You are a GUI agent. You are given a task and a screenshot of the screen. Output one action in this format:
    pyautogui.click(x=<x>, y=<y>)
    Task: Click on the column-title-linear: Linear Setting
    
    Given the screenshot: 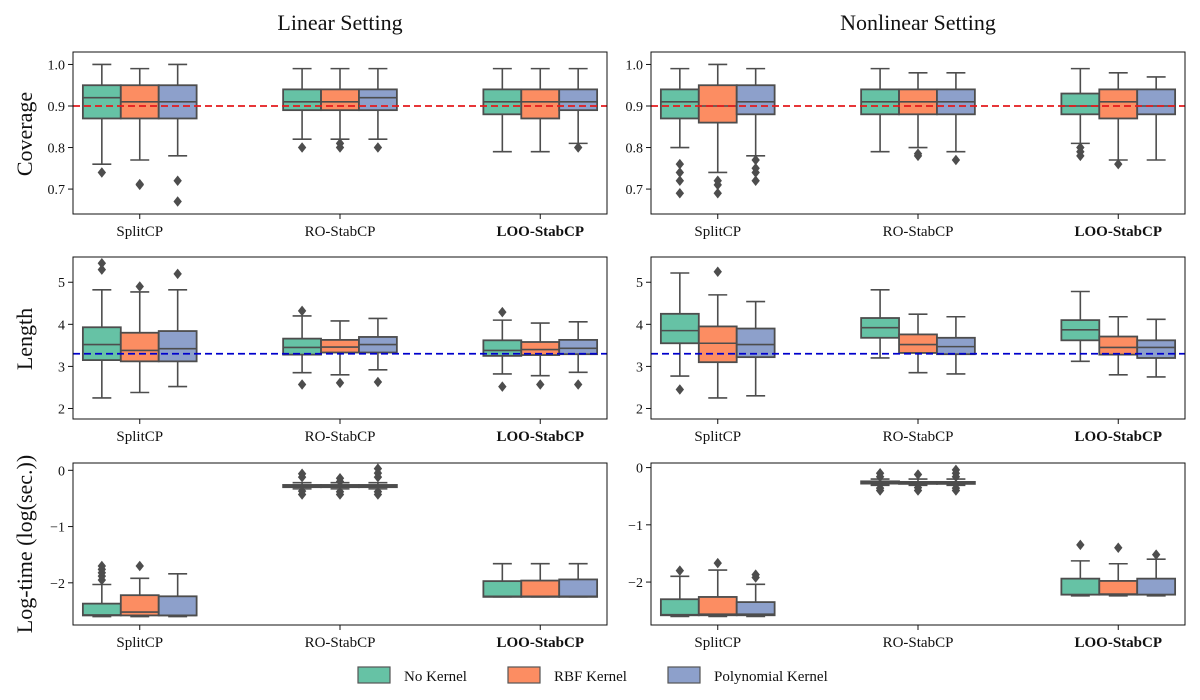 What is the action you would take?
    pyautogui.click(x=339, y=22)
    